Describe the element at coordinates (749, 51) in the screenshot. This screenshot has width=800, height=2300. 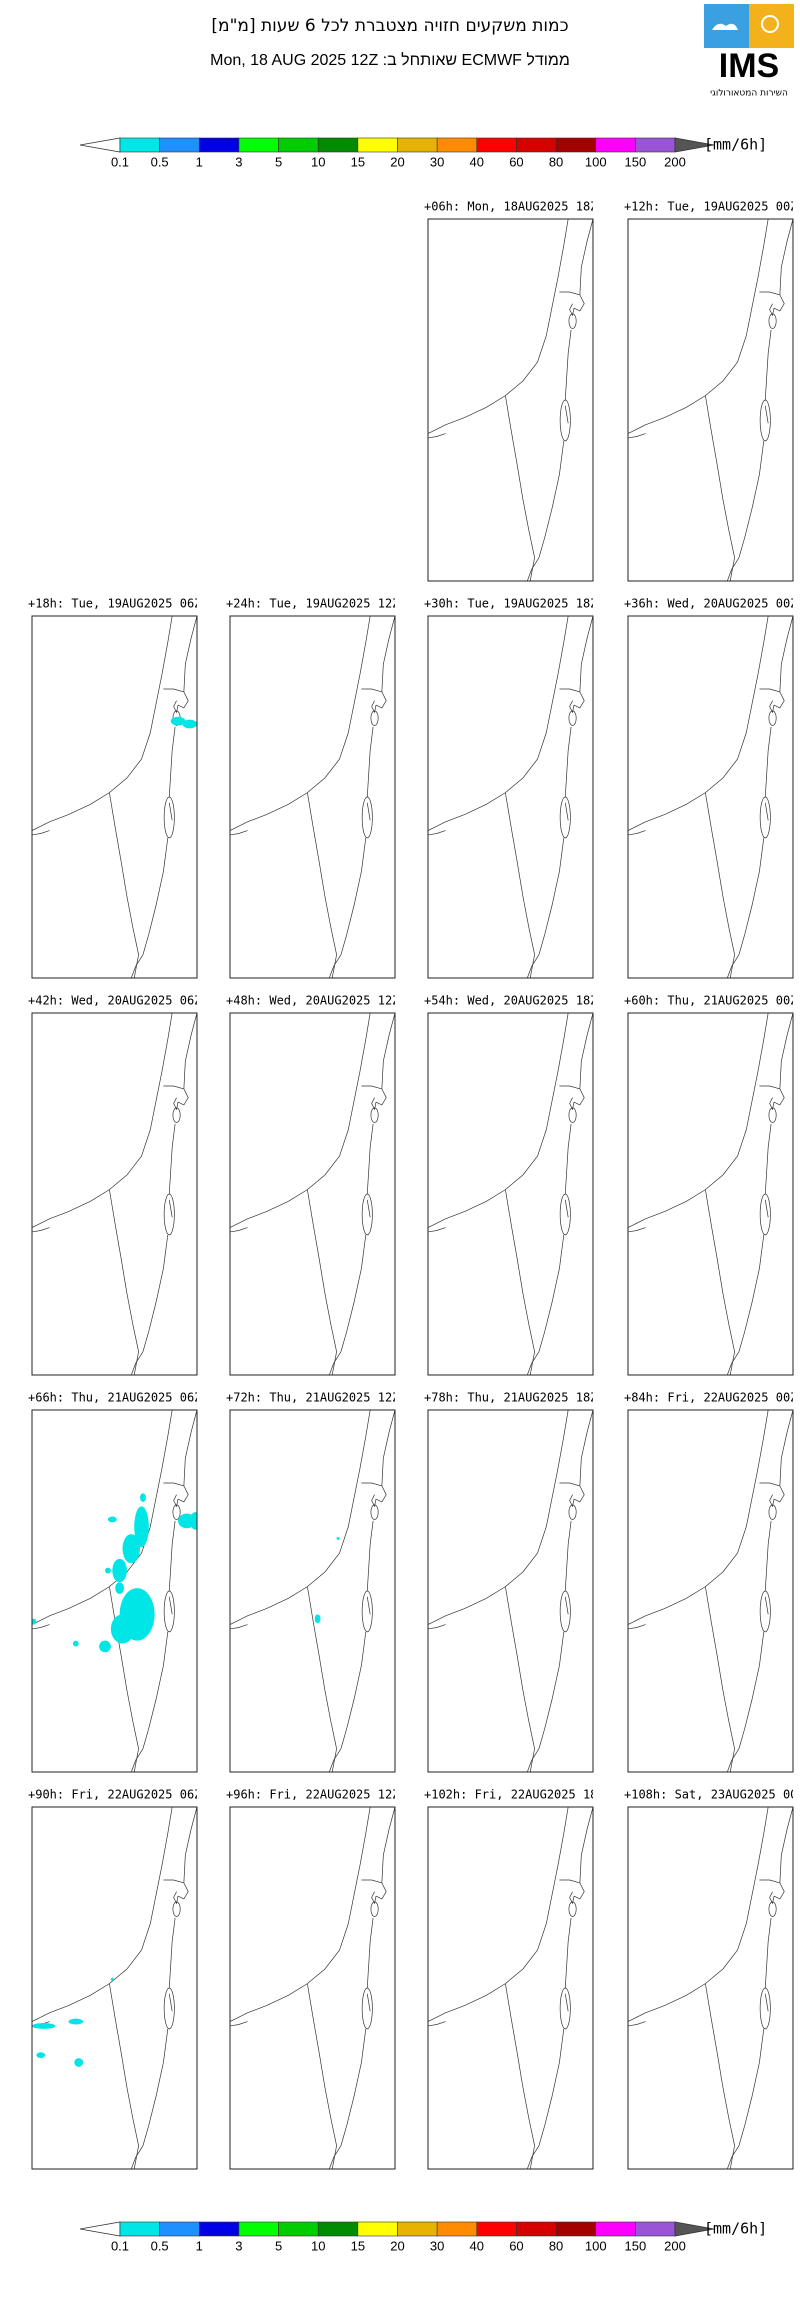
I see `logo: IMS השירות המטאורולוגי` at that location.